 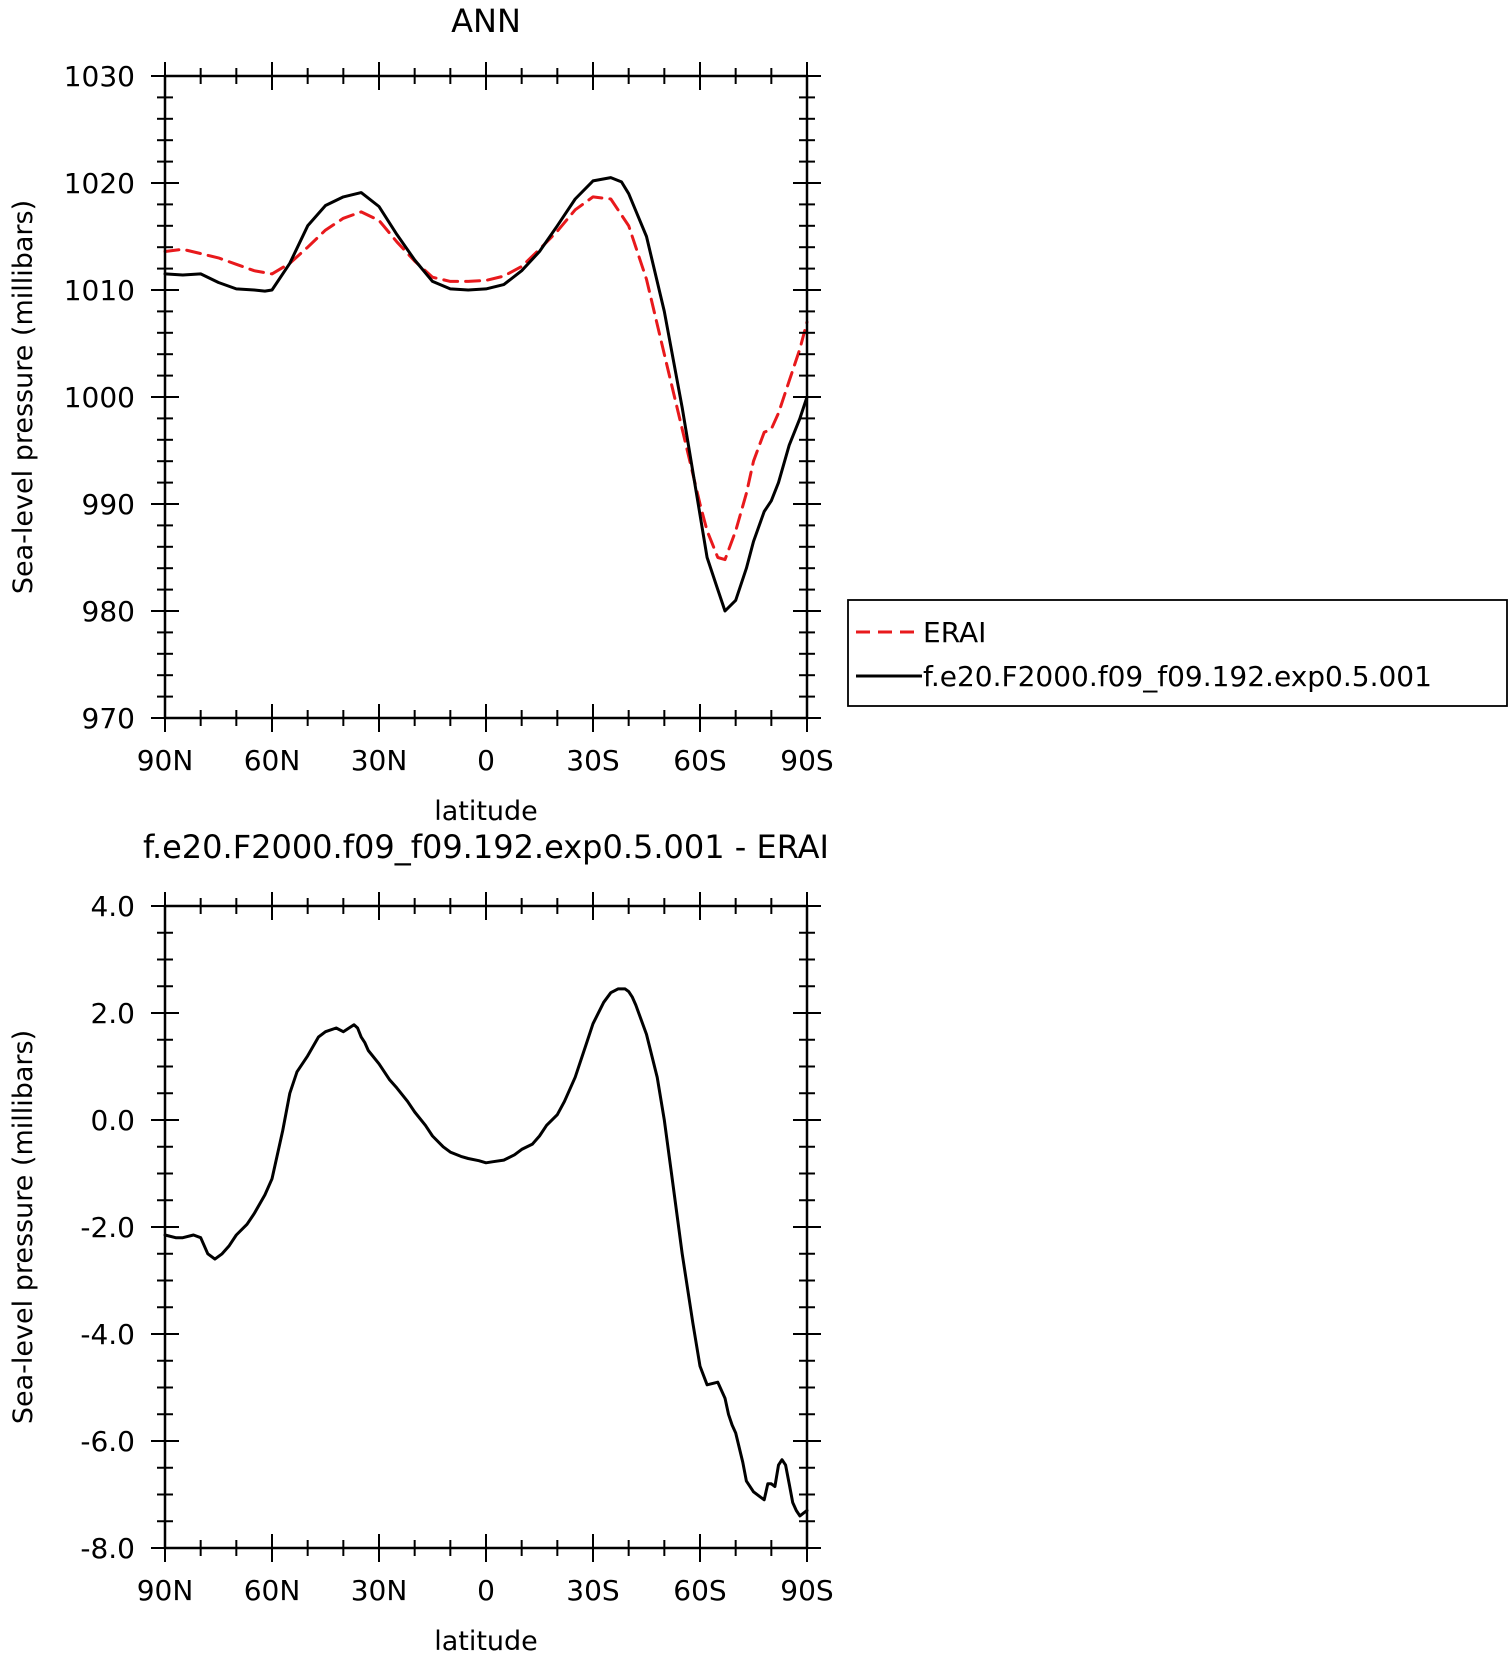 I want to click on bottom-y-tick-label: 0.0, so click(x=112, y=1120).